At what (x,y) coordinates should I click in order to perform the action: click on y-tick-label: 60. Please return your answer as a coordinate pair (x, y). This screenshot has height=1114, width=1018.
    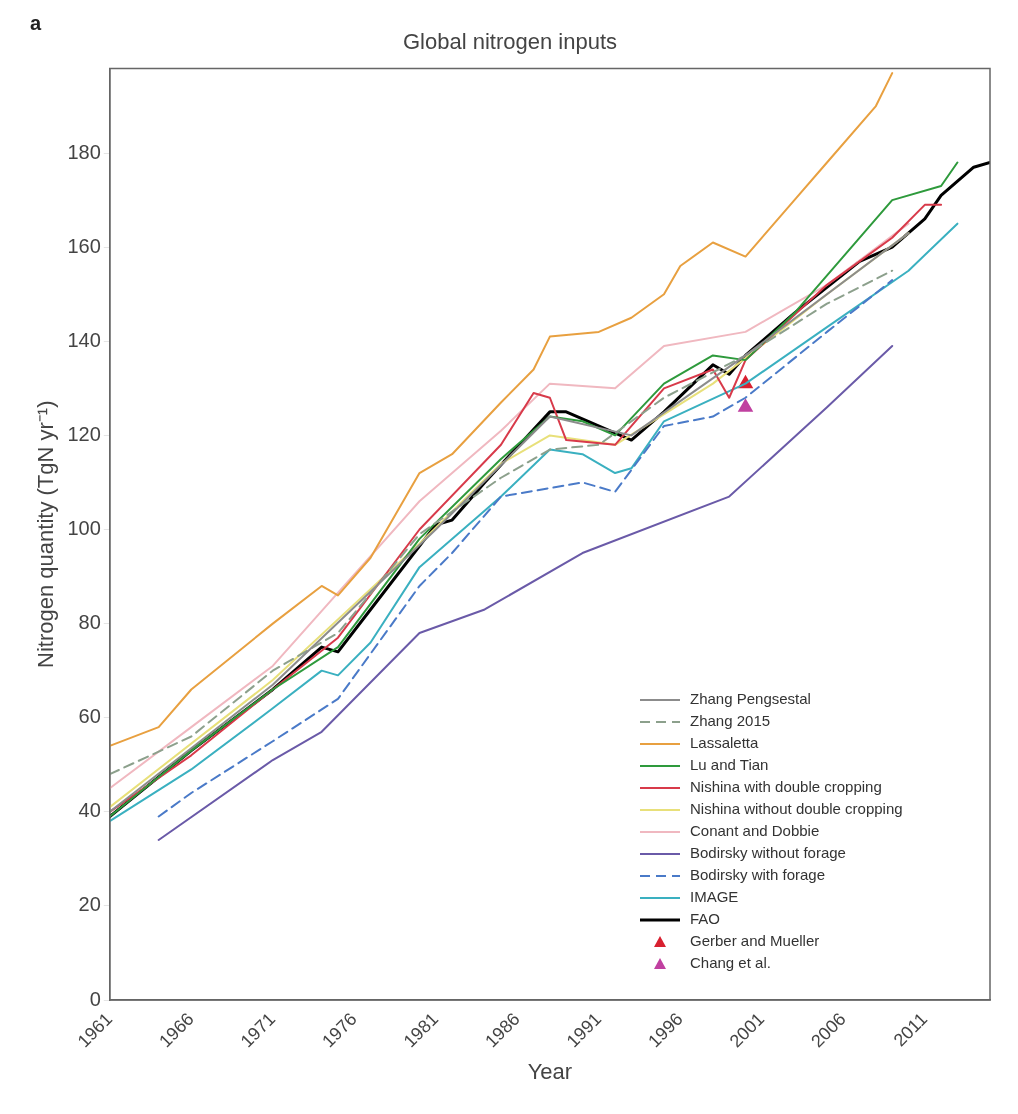
    Looking at the image, I should click on (89, 716).